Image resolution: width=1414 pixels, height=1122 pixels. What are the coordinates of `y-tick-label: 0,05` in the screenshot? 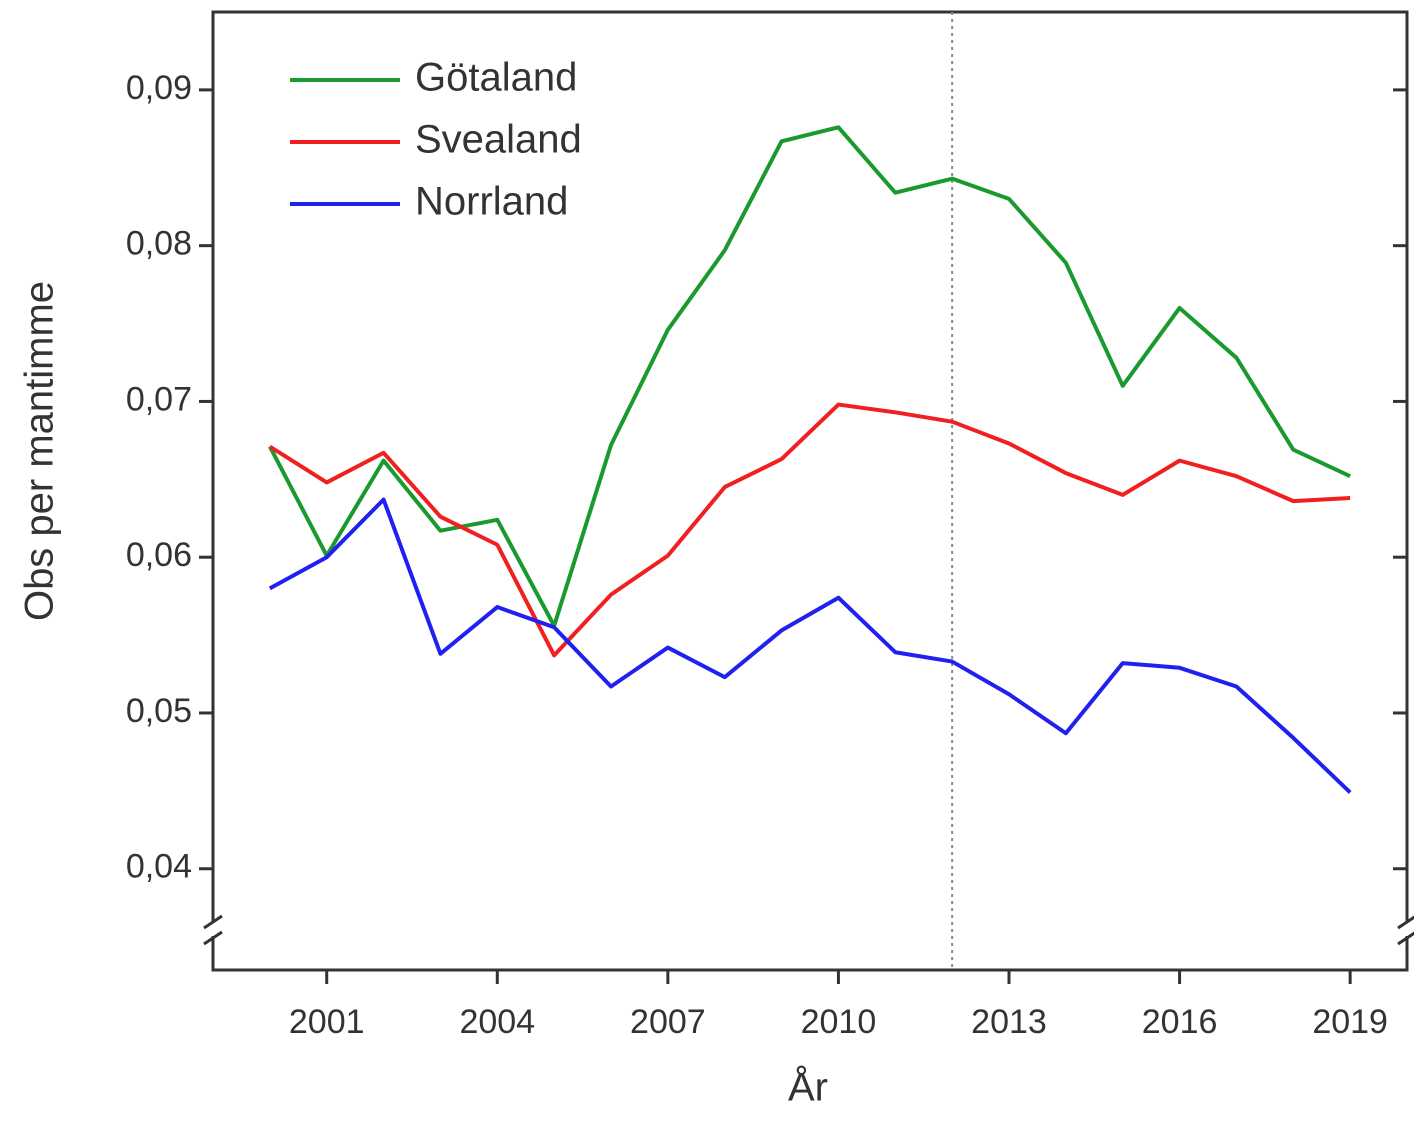 It's located at (159, 711).